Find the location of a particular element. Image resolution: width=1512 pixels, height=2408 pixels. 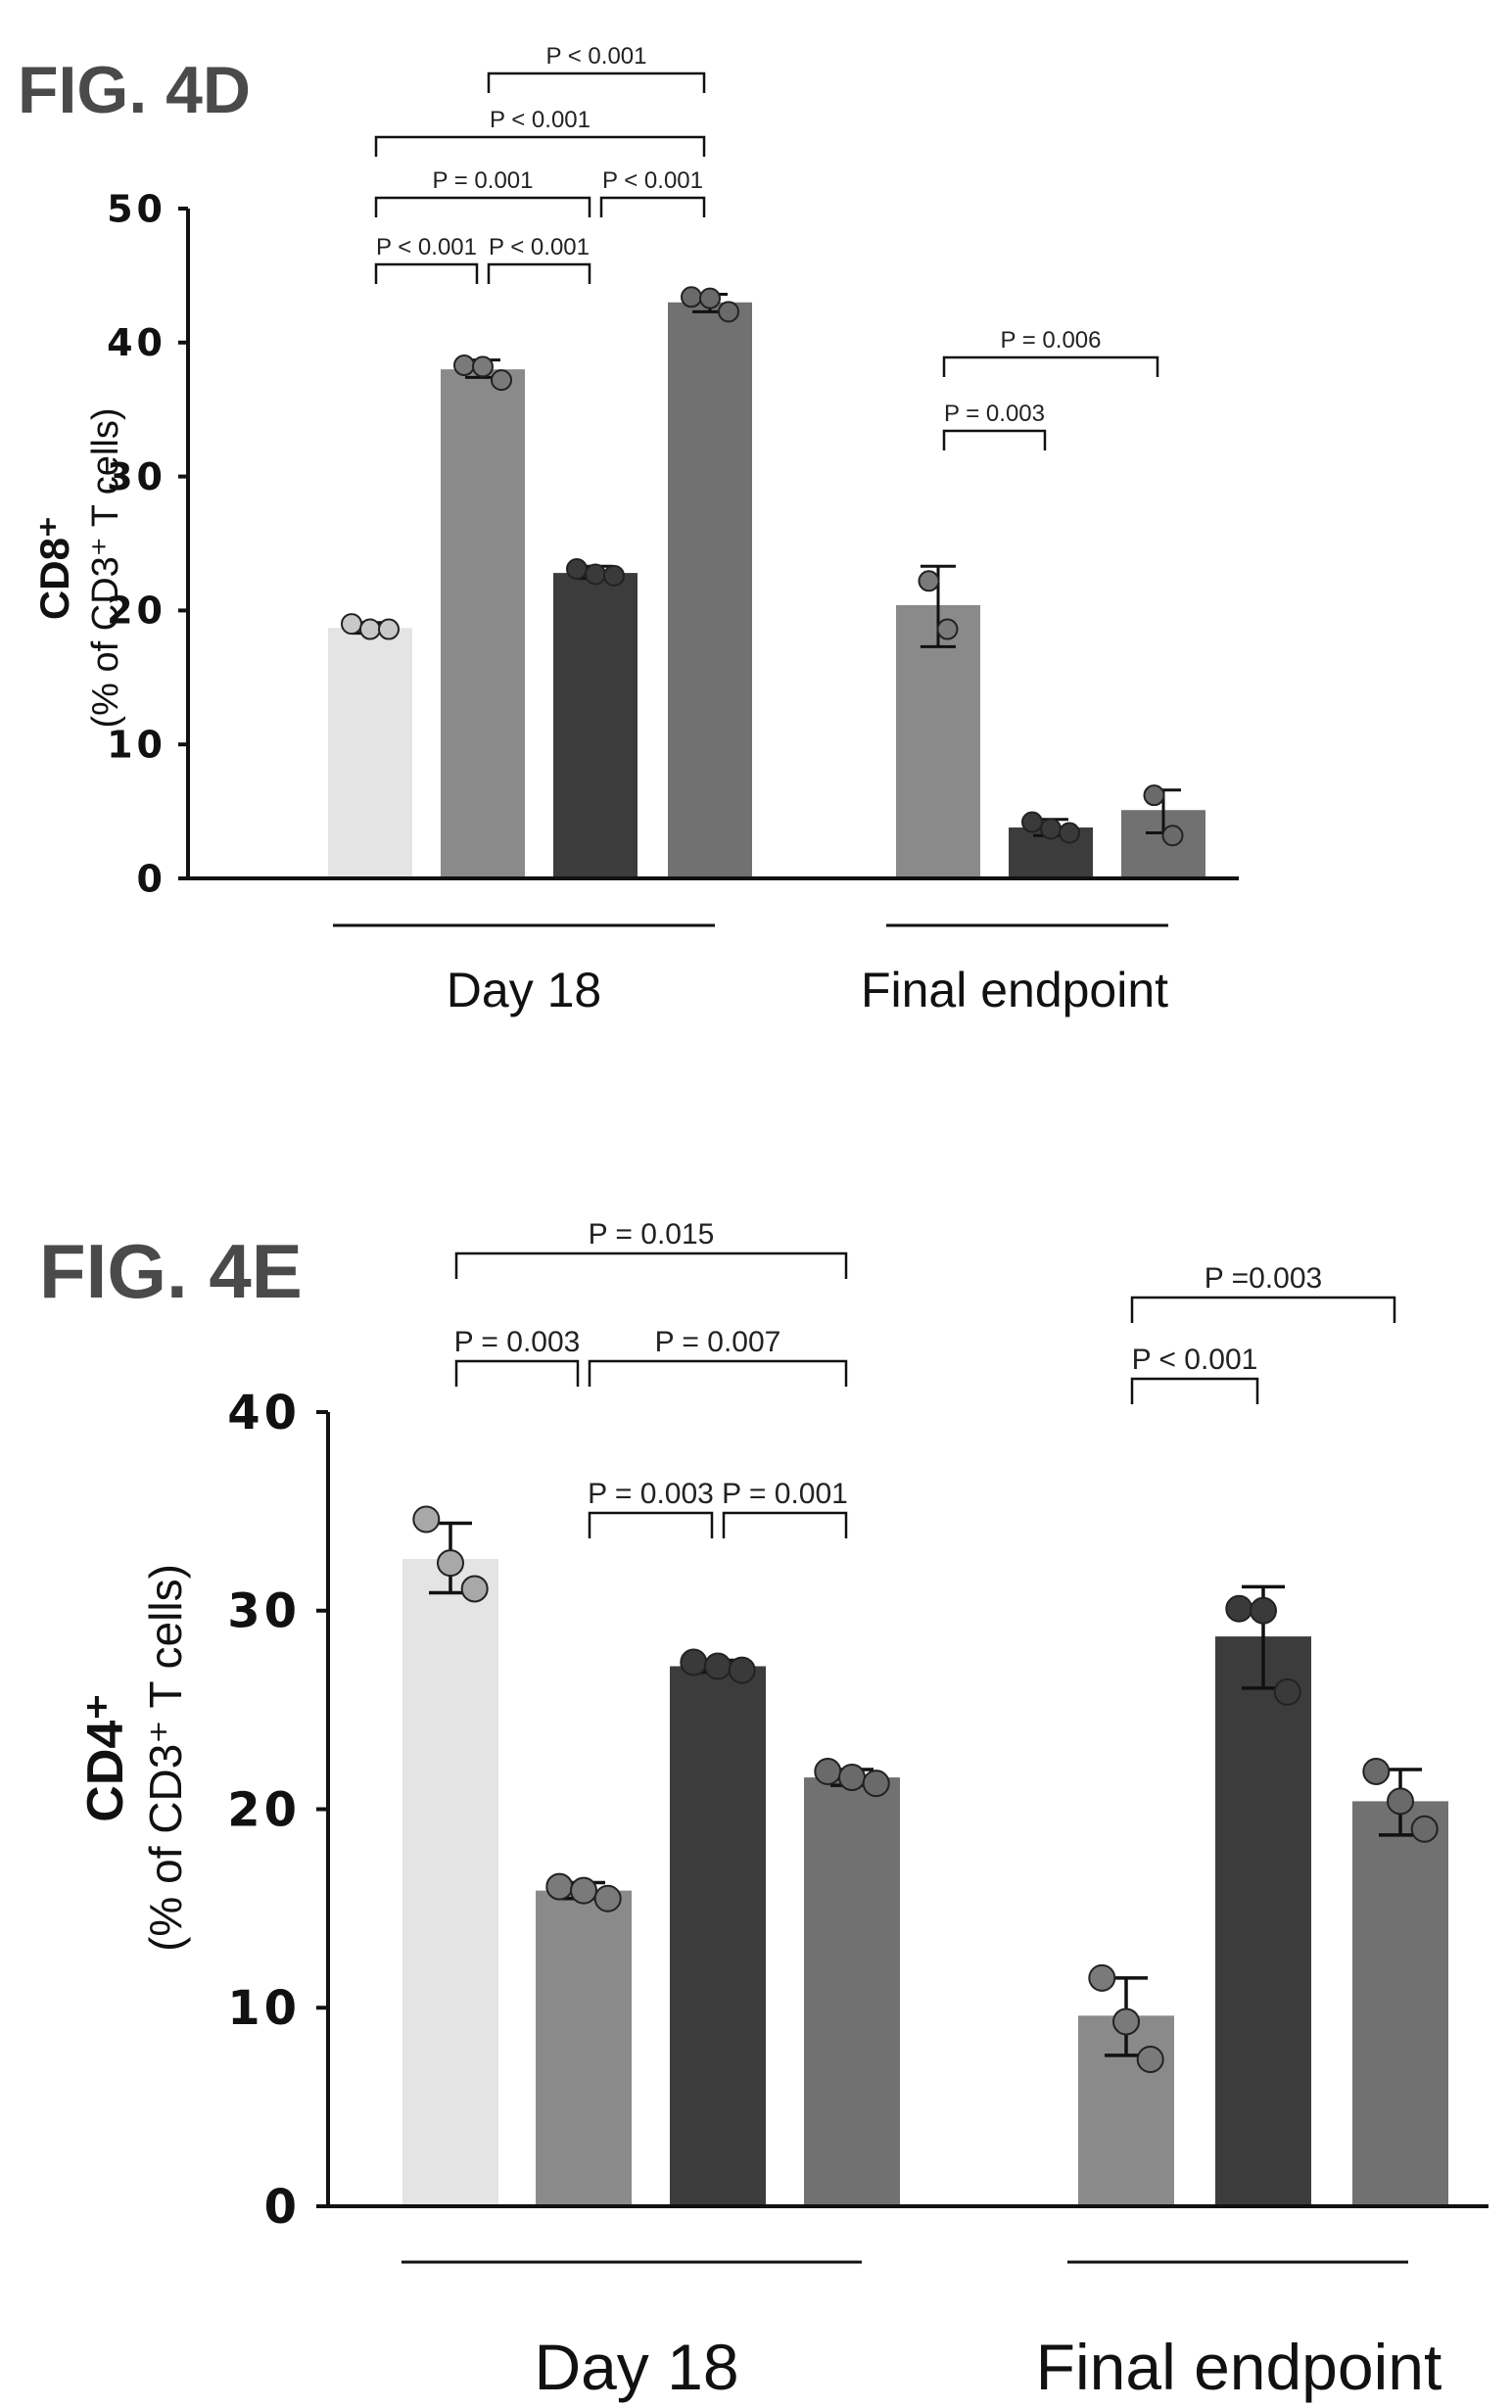

figure-label-4e: FIG. 4E is located at coordinates (171, 1271).